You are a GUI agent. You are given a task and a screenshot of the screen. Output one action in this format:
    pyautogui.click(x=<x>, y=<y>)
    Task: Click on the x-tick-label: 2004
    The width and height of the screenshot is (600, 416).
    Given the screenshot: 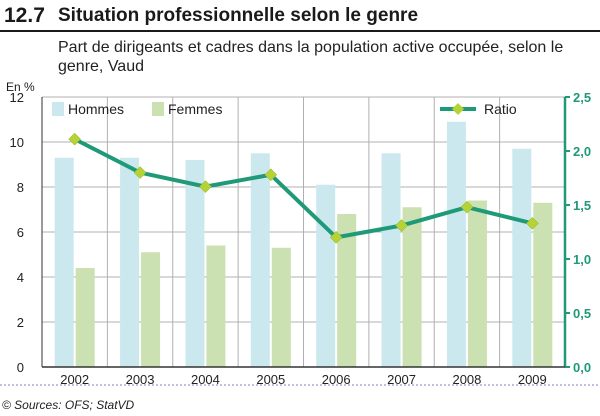 What is the action you would take?
    pyautogui.click(x=205, y=379)
    